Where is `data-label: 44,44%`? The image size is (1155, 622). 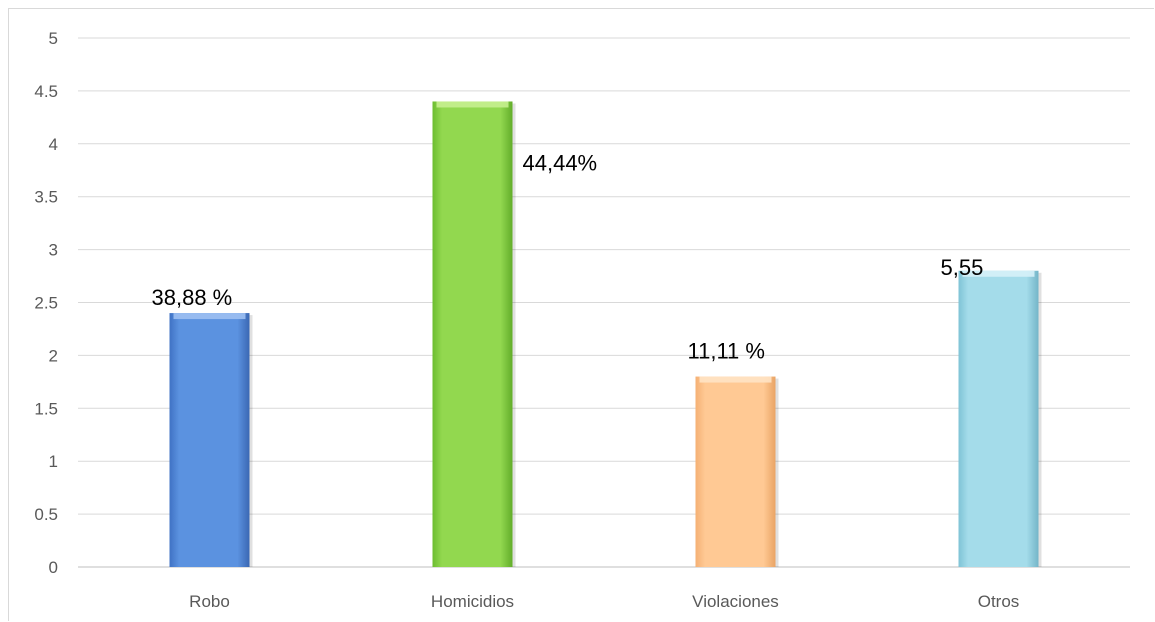
data-label: 44,44% is located at coordinates (560, 162).